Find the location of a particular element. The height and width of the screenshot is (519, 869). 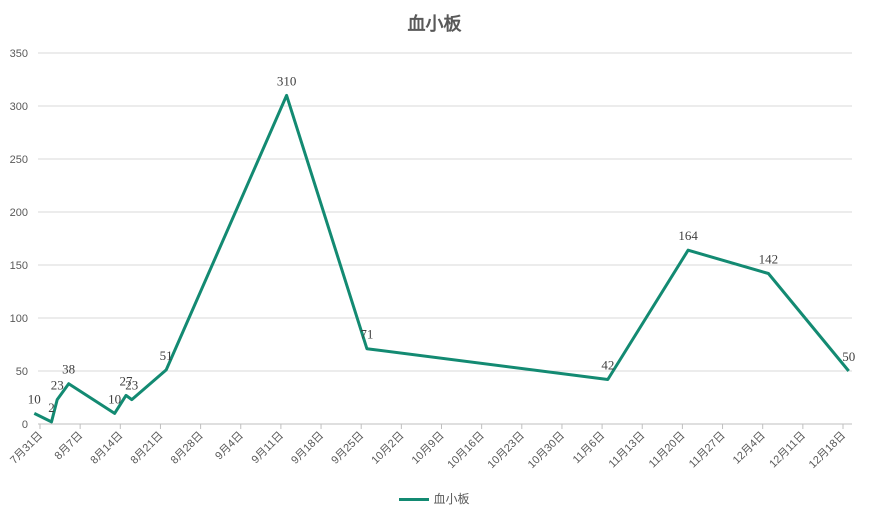

y-tick-label: 350 is located at coordinates (19, 54).